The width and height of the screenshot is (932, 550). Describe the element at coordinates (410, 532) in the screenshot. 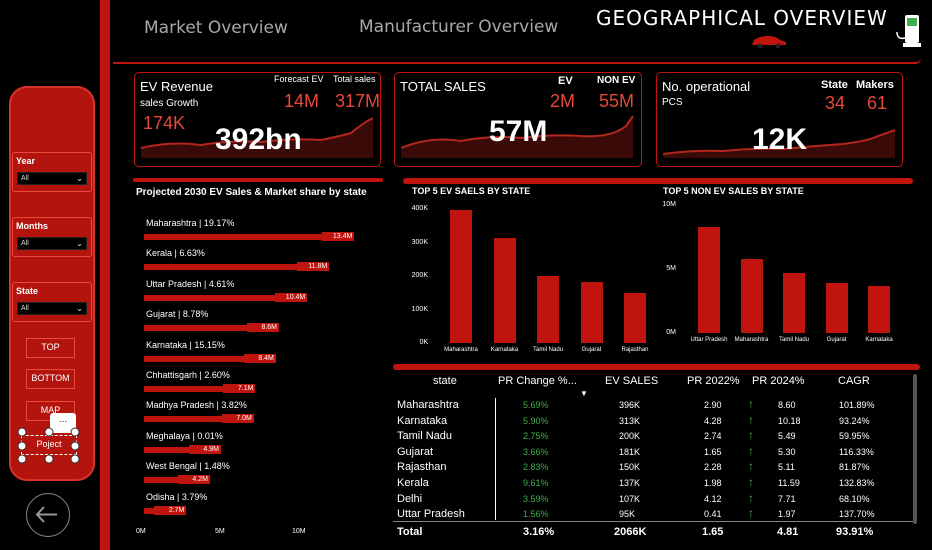

I see `total-label: Total` at that location.